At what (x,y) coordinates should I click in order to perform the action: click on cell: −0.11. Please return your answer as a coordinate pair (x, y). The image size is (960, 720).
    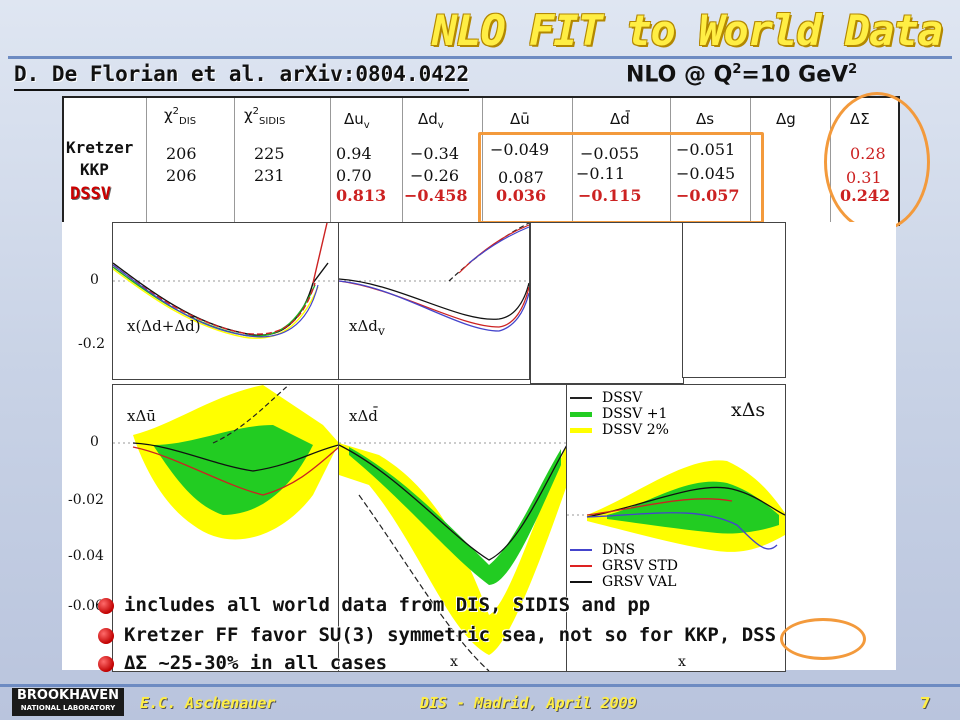
    Looking at the image, I should click on (601, 173).